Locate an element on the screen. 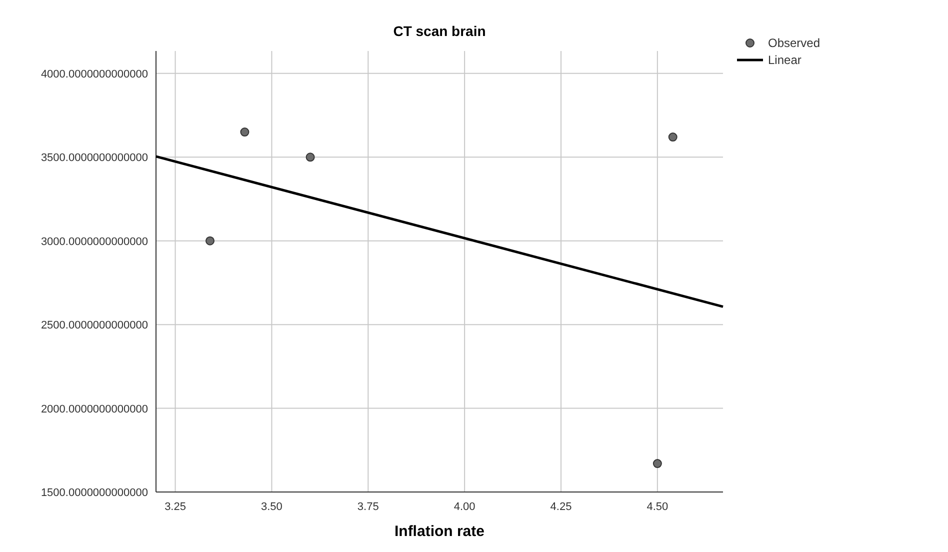  legend-label: Observed is located at coordinates (794, 43).